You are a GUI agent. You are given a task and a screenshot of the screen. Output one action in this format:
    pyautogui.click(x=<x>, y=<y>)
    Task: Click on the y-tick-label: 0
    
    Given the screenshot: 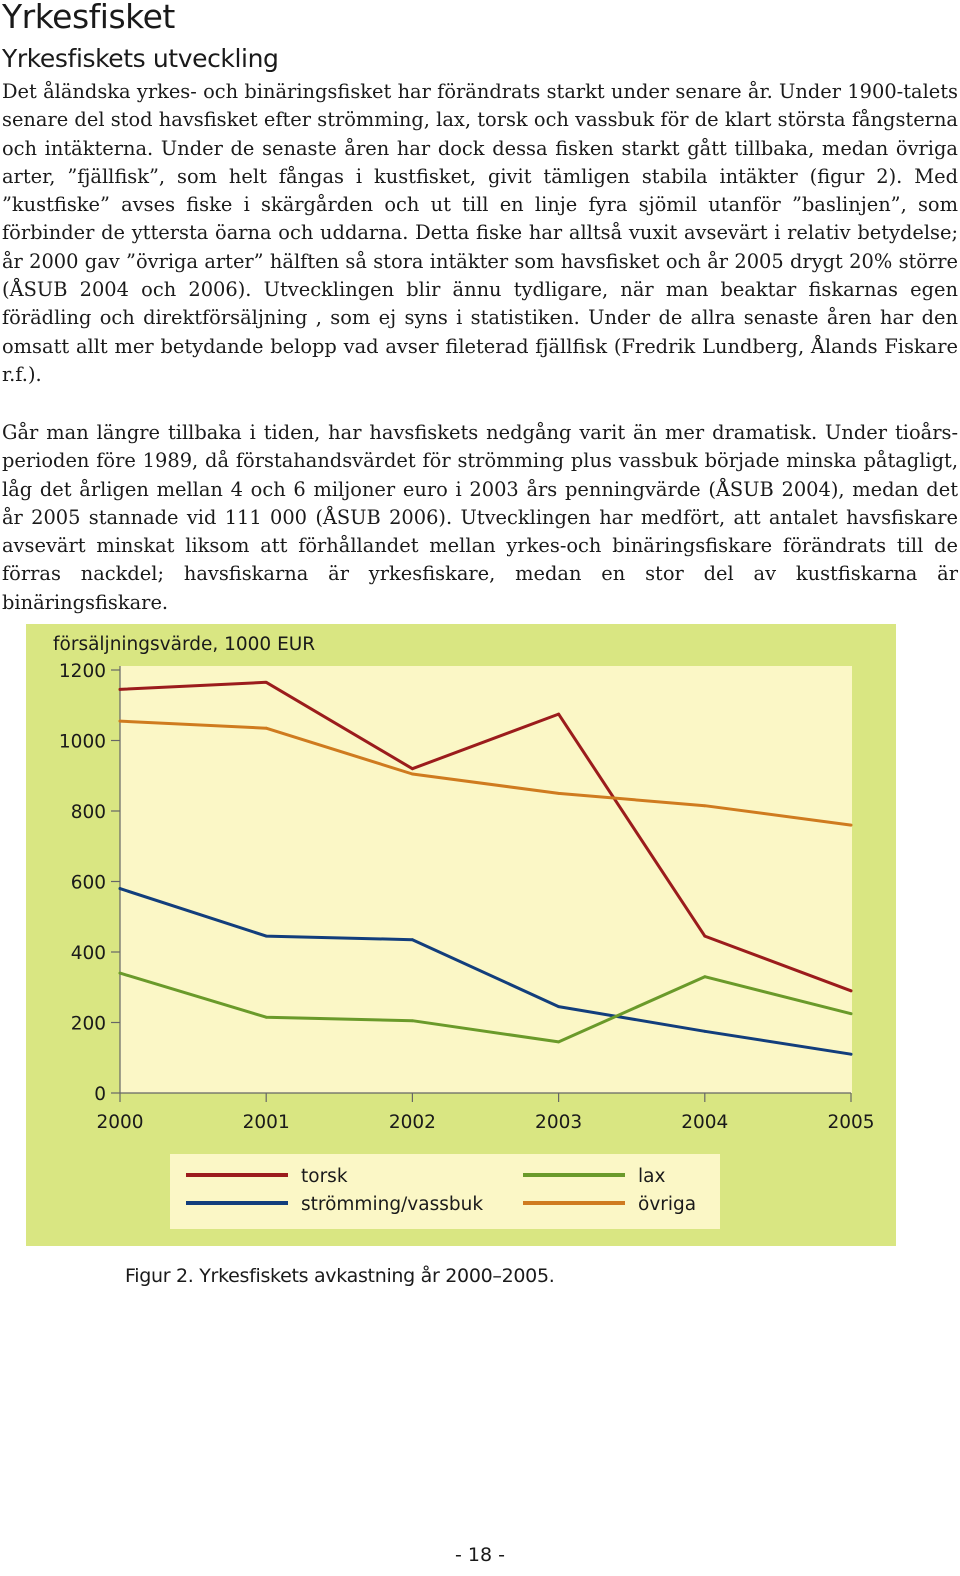 What is the action you would take?
    pyautogui.click(x=100, y=1094)
    